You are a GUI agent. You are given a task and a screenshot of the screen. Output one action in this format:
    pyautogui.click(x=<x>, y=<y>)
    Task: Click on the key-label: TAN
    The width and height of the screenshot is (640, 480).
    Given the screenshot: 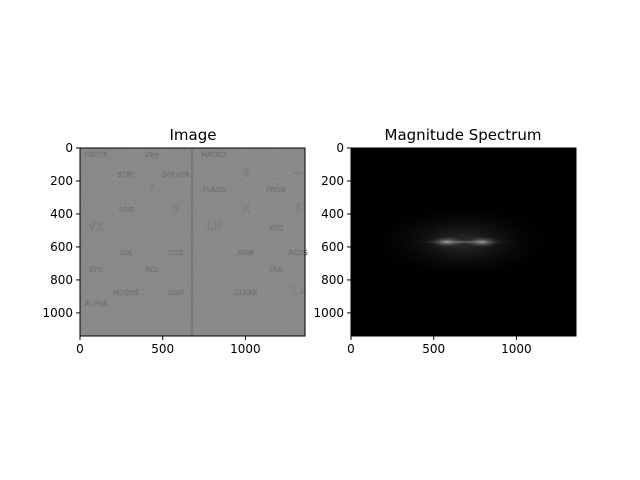 What is the action you would take?
    pyautogui.click(x=275, y=270)
    